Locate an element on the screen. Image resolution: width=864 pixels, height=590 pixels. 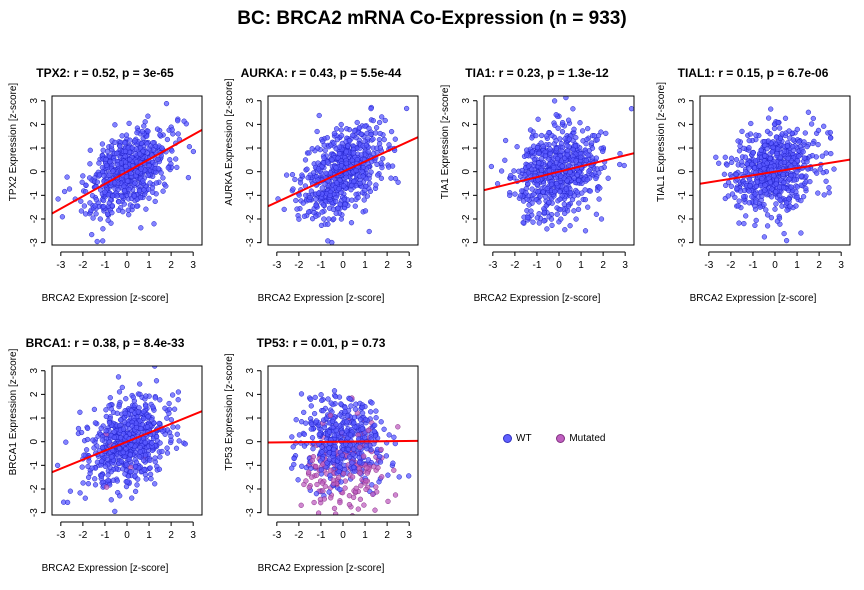
points is located at coordinates (775, 175).